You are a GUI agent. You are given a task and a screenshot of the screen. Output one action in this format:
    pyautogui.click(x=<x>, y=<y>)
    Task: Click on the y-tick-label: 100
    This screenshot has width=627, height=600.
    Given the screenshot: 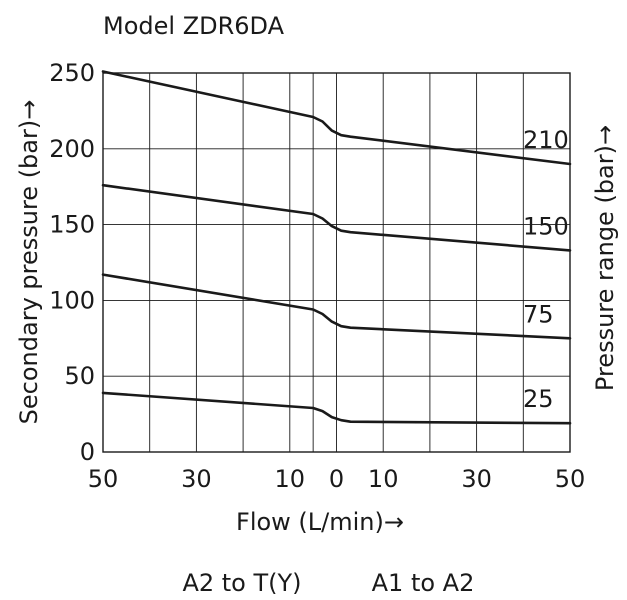 What is the action you would take?
    pyautogui.click(x=72, y=300)
    